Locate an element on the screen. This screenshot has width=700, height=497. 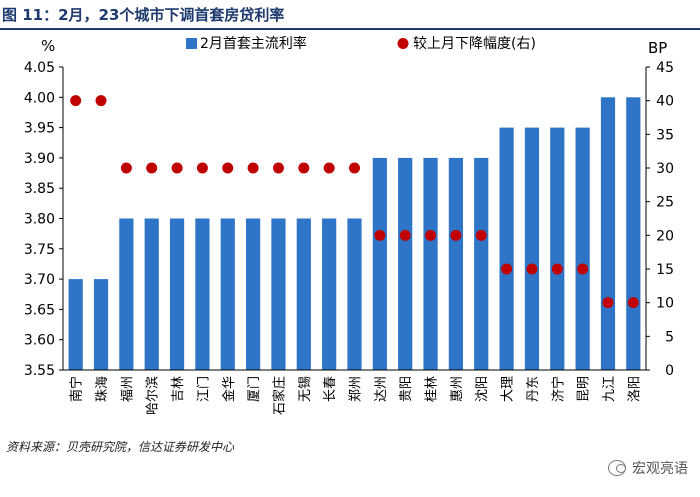
y-left-tick-label: 3.85 is located at coordinates (39, 189).